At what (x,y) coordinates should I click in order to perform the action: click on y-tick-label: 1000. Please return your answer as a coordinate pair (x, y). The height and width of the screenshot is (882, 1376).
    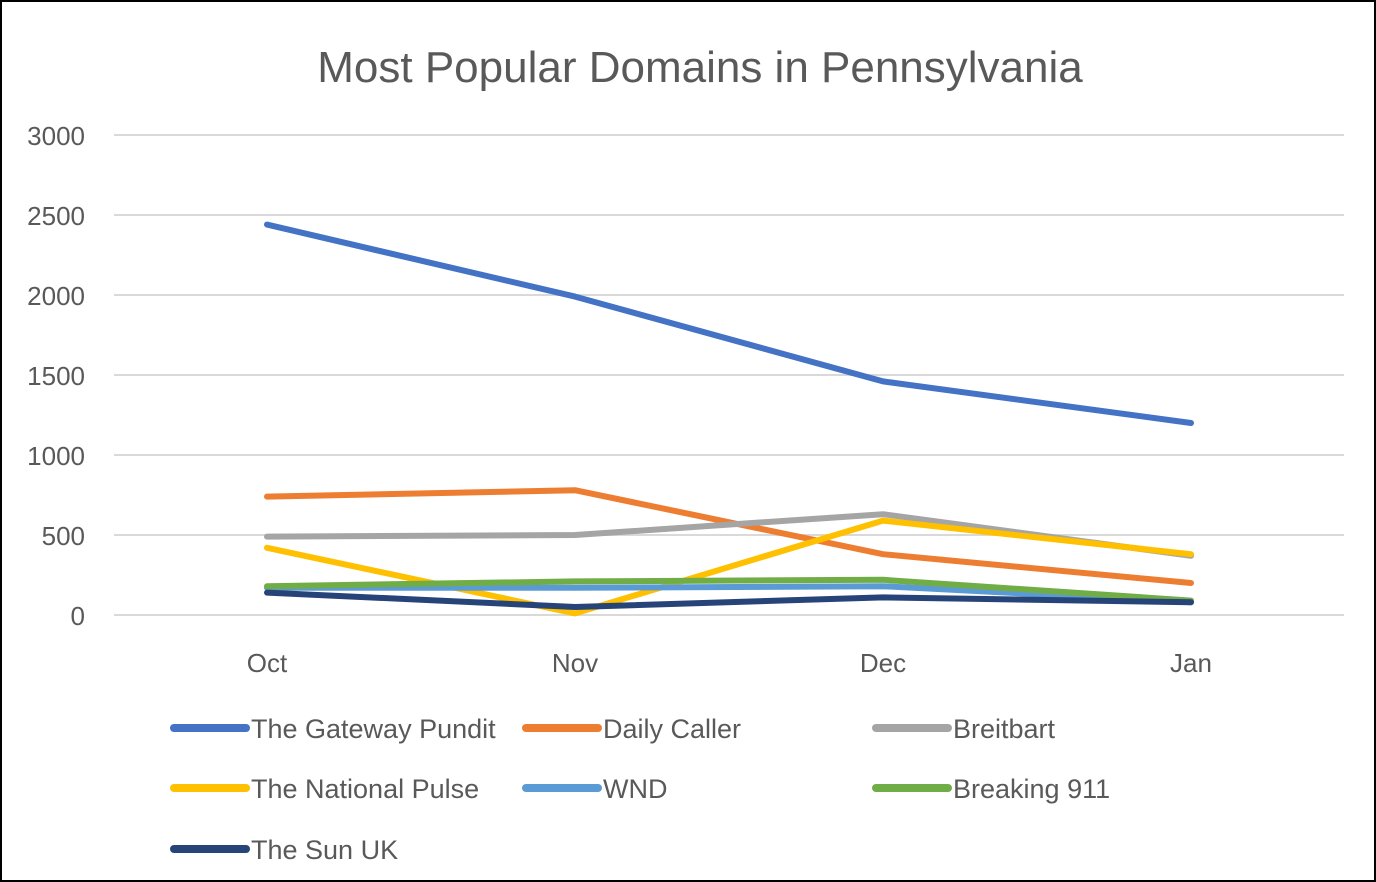
    Looking at the image, I should click on (56, 456).